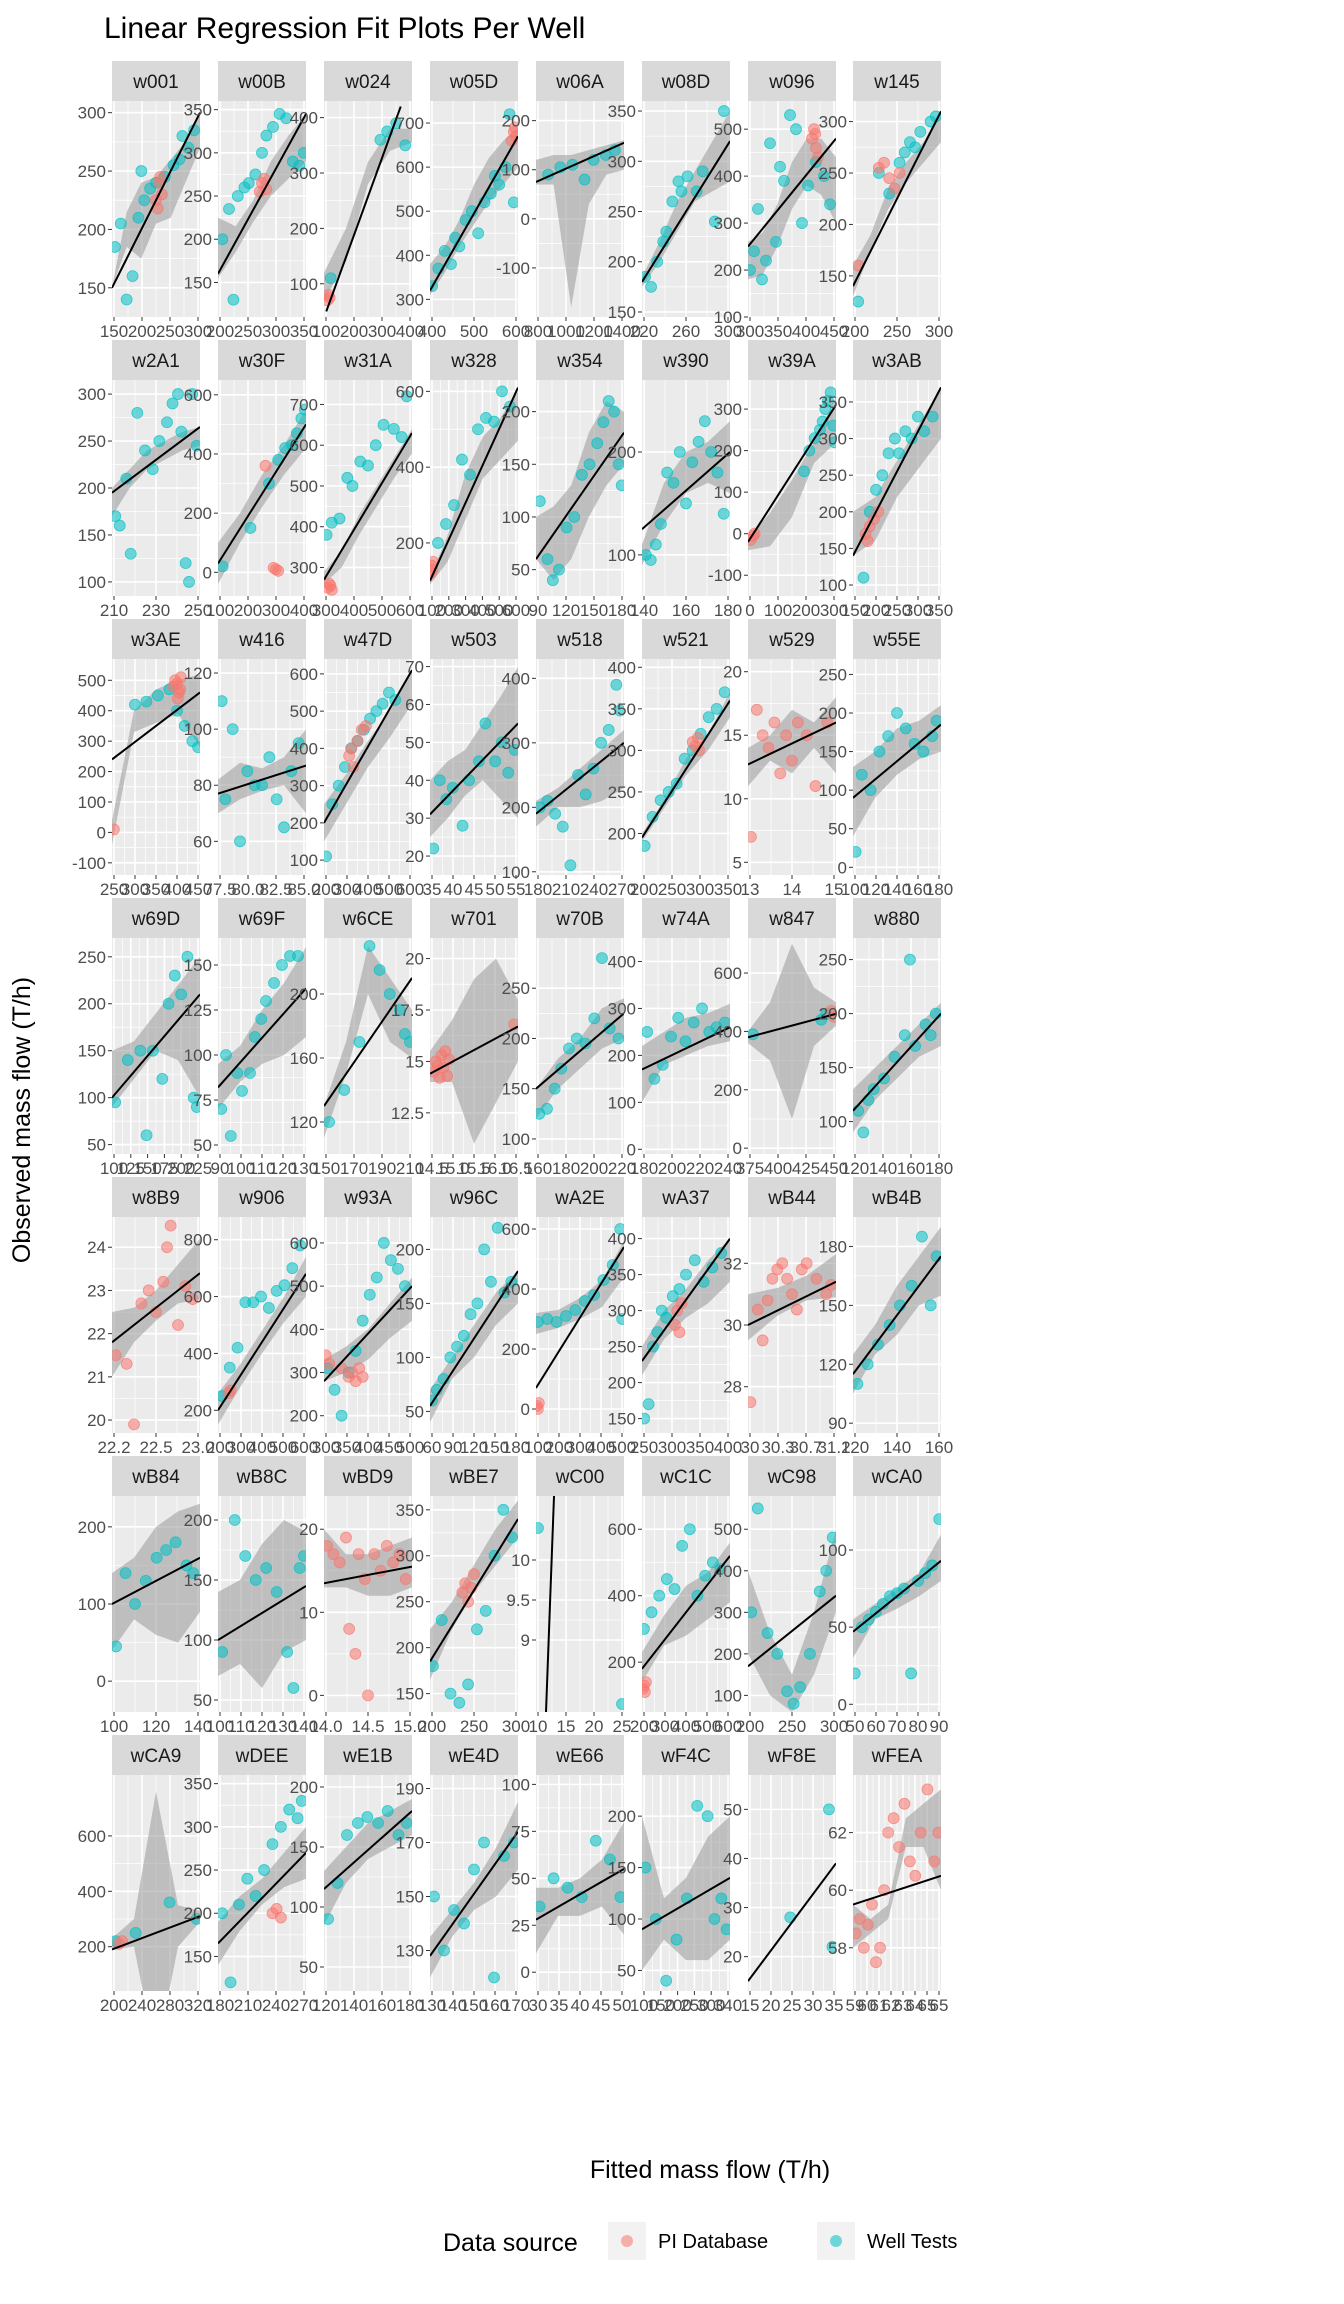  What do you see at coordinates (879, 2005) in the screenshot?
I see `x-tick-label: 61` at bounding box center [879, 2005].